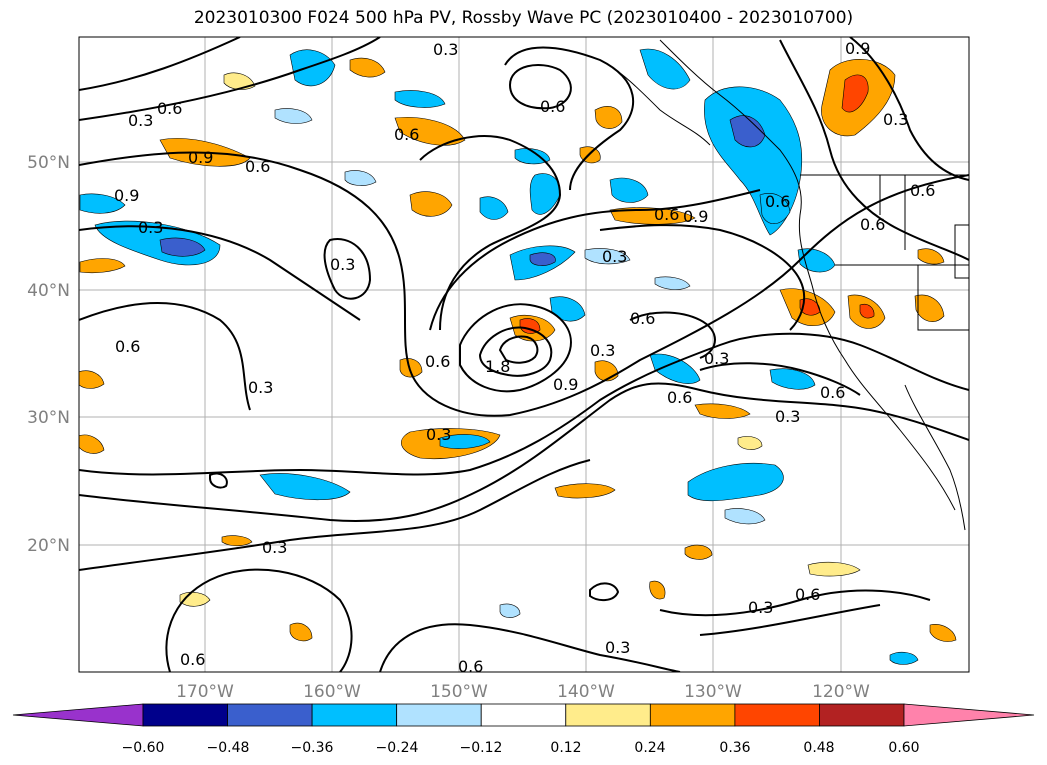  Describe the element at coordinates (48, 546) in the screenshot. I see `lat-label: 20°N` at that location.